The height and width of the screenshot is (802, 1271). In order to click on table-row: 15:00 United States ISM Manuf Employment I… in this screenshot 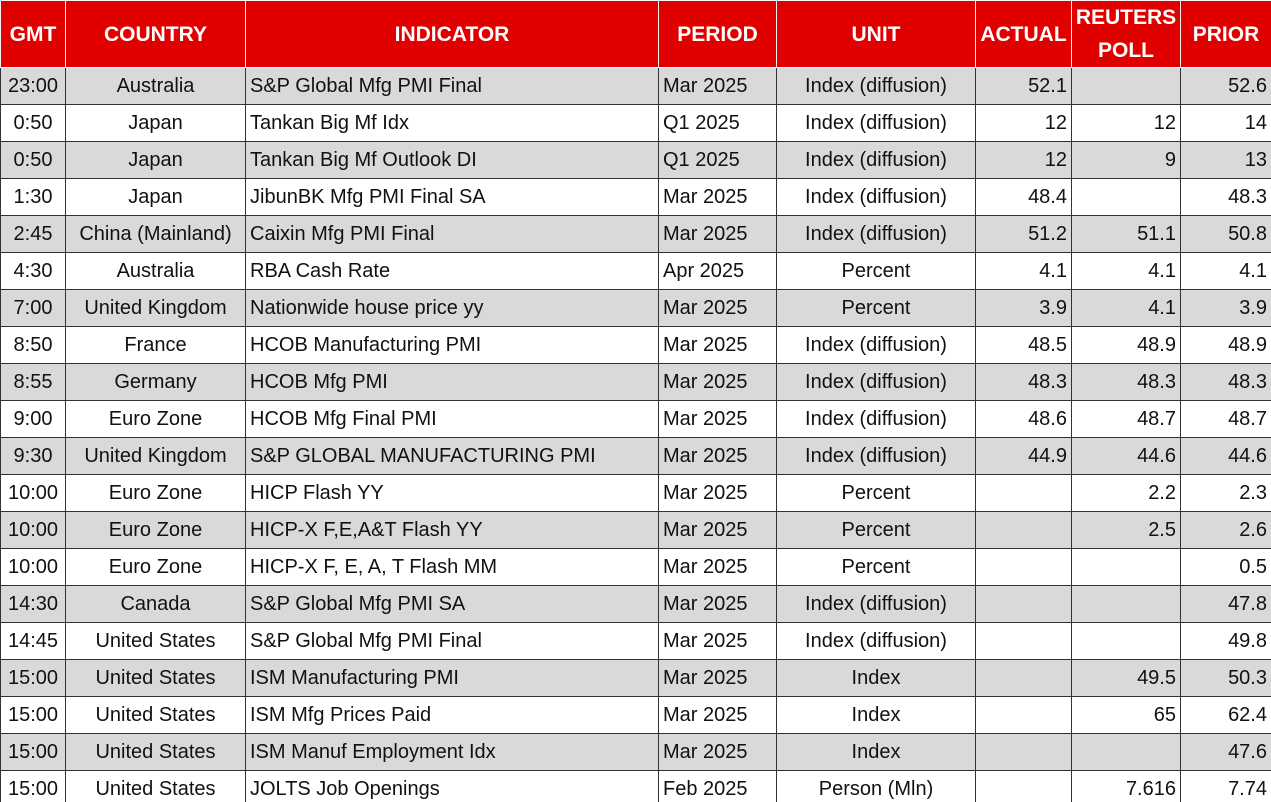, I will do `click(635, 752)`.